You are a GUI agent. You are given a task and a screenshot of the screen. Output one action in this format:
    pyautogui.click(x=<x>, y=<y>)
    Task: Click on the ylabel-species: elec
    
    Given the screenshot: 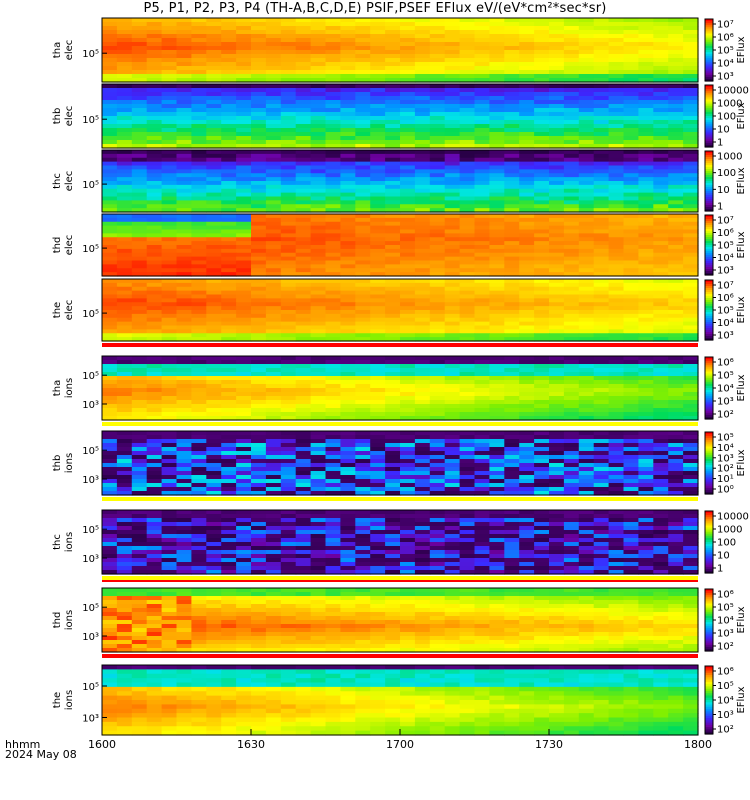 What is the action you would take?
    pyautogui.click(x=69, y=310)
    